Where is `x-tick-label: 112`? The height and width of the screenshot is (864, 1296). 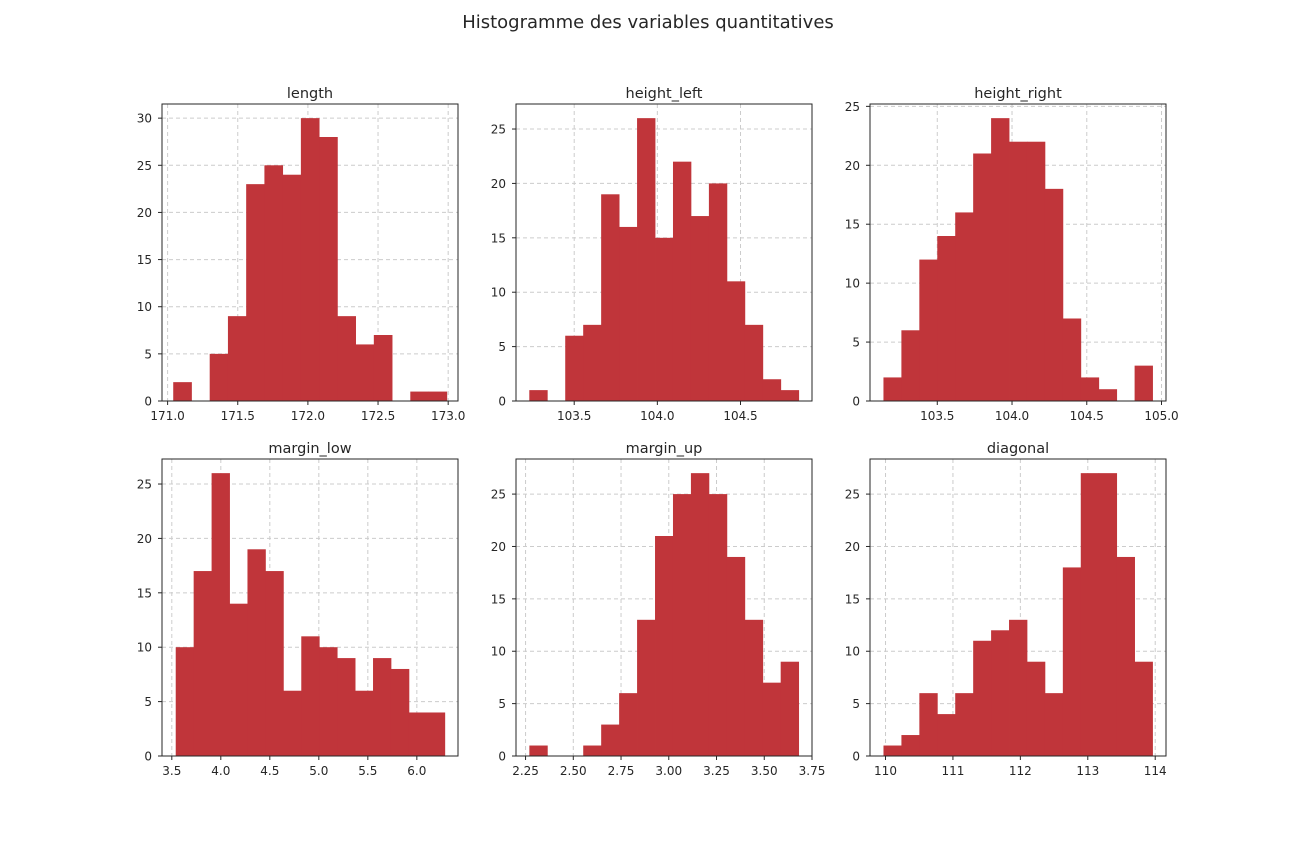
x-tick-label: 112 is located at coordinates (1020, 771).